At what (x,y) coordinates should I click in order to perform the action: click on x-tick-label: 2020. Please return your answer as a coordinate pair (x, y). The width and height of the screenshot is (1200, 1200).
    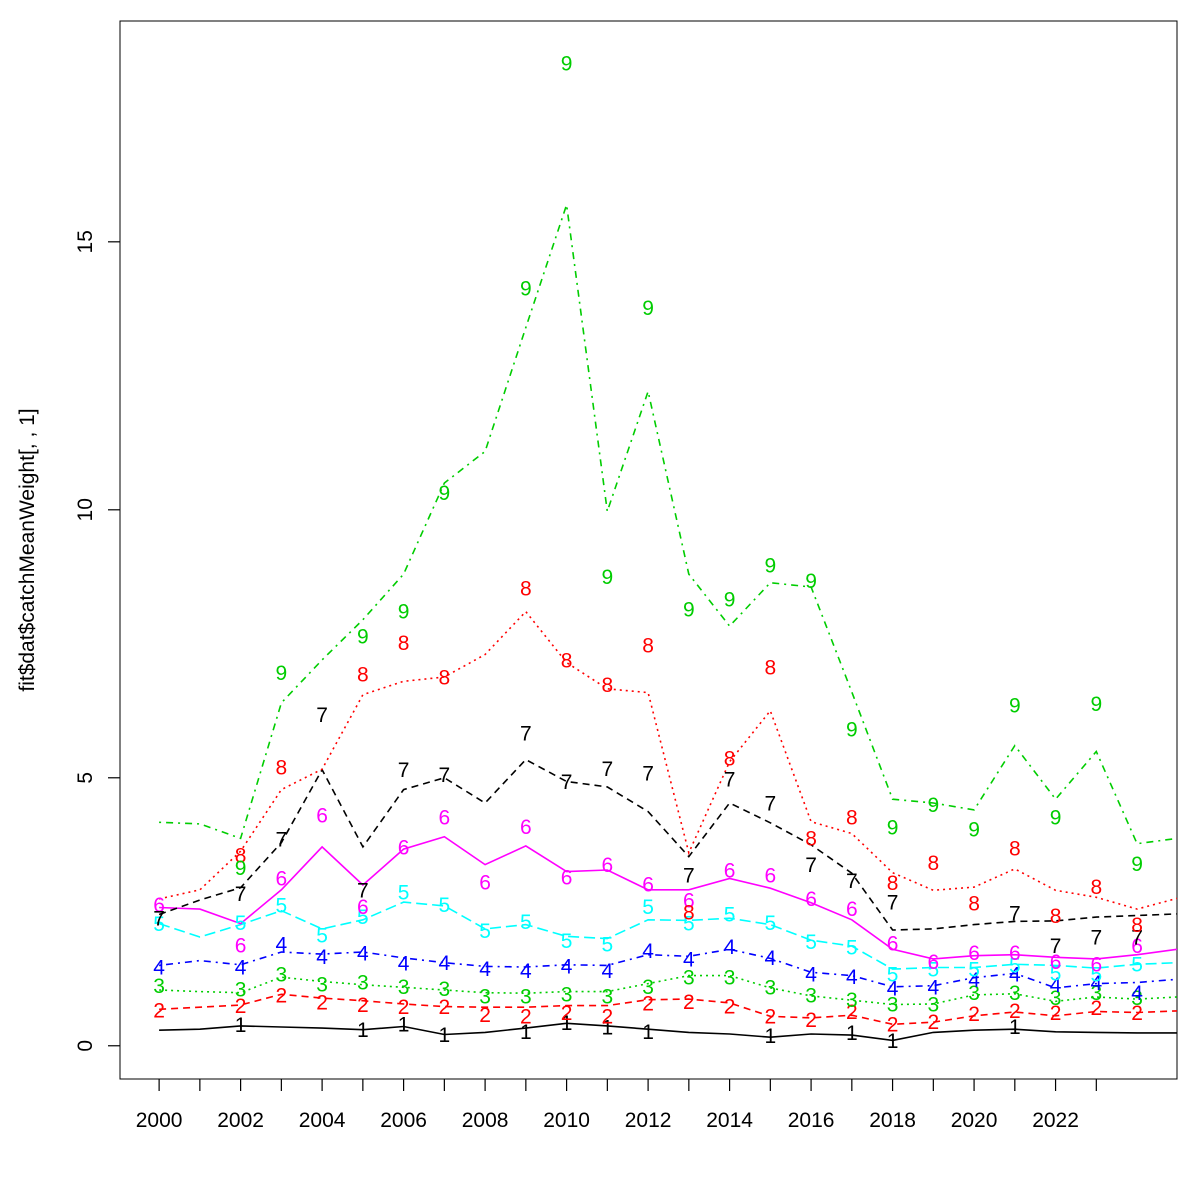
    Looking at the image, I should click on (974, 1120).